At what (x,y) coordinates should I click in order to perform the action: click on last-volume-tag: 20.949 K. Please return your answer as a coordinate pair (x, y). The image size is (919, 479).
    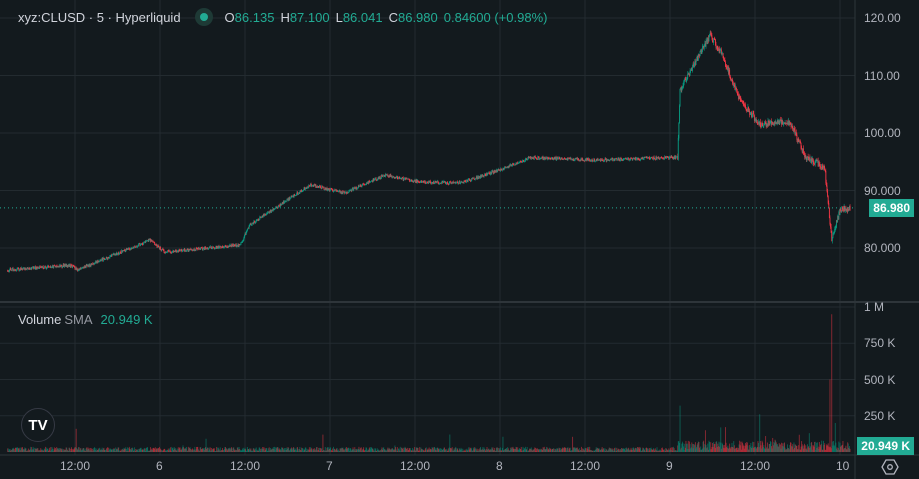
    Looking at the image, I should click on (885, 446).